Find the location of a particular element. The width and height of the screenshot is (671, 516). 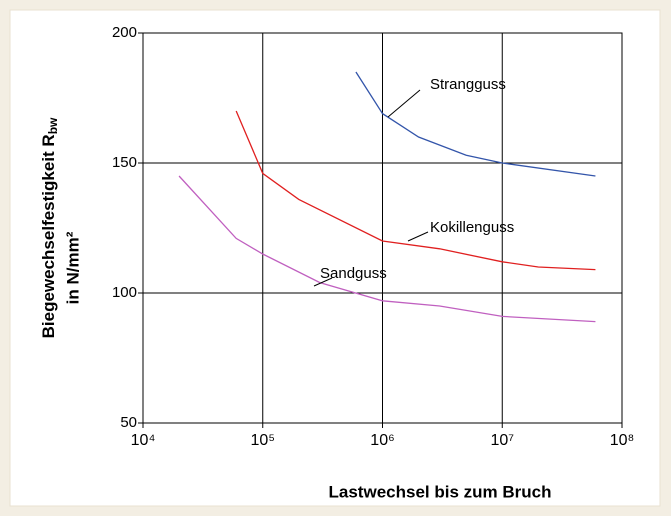

y-tick-label: 50 is located at coordinates (128, 422).